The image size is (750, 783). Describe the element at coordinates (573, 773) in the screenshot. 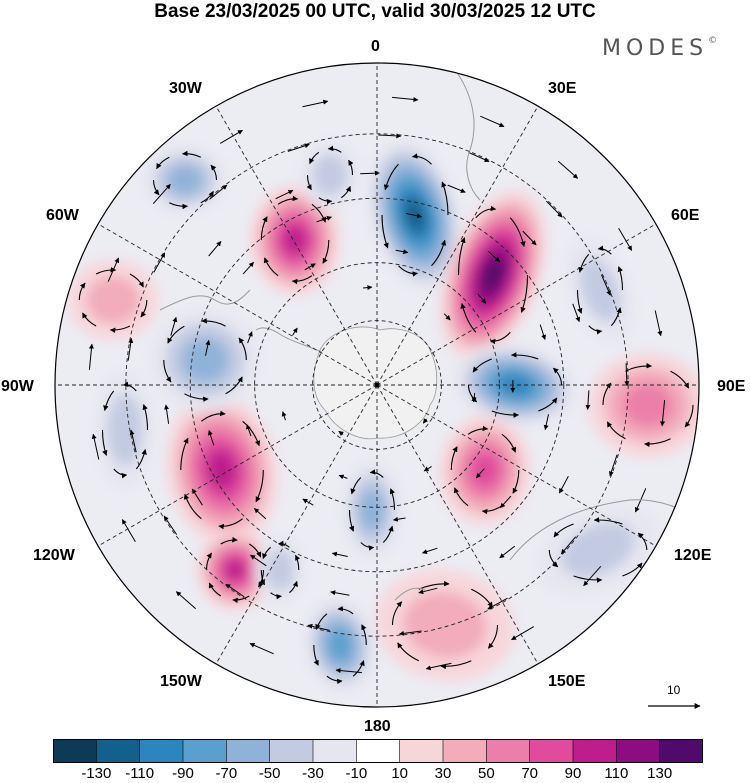

I see `colorbar-tick-label: 90` at that location.